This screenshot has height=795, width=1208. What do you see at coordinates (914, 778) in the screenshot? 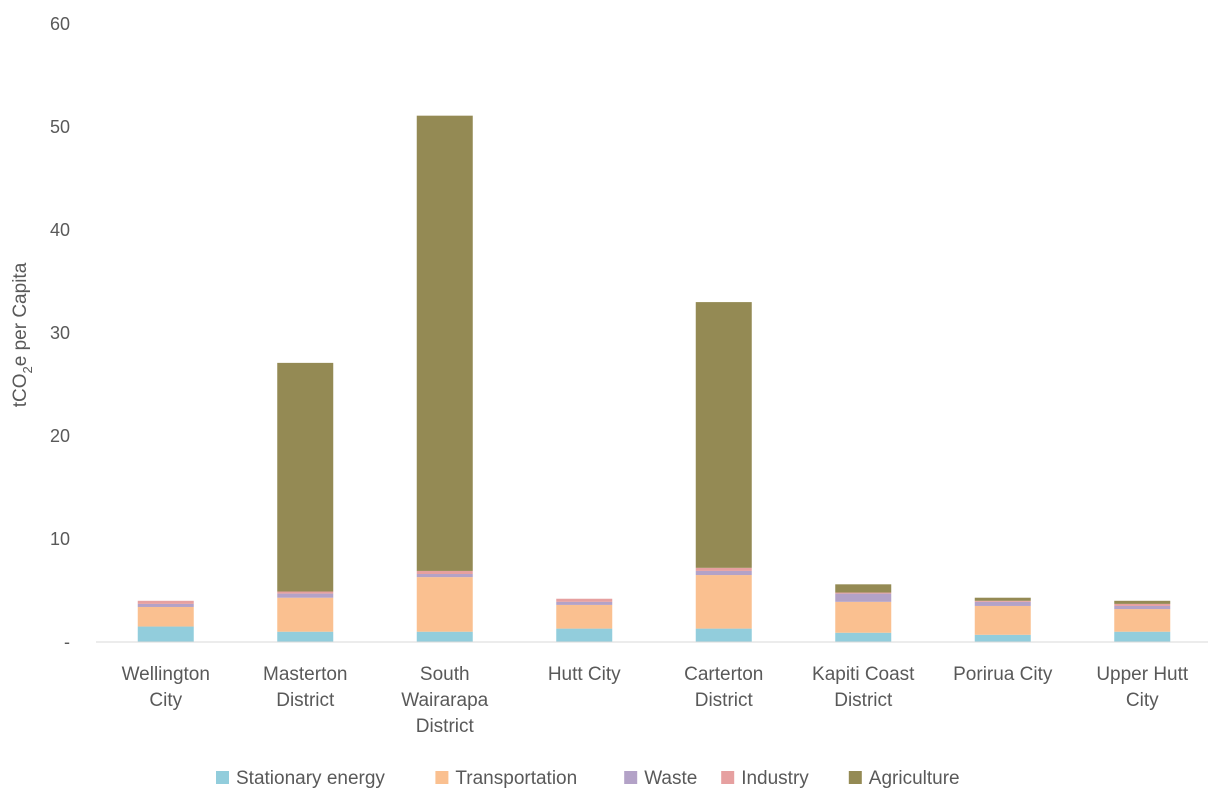
I see `legend-label: Agriculture` at bounding box center [914, 778].